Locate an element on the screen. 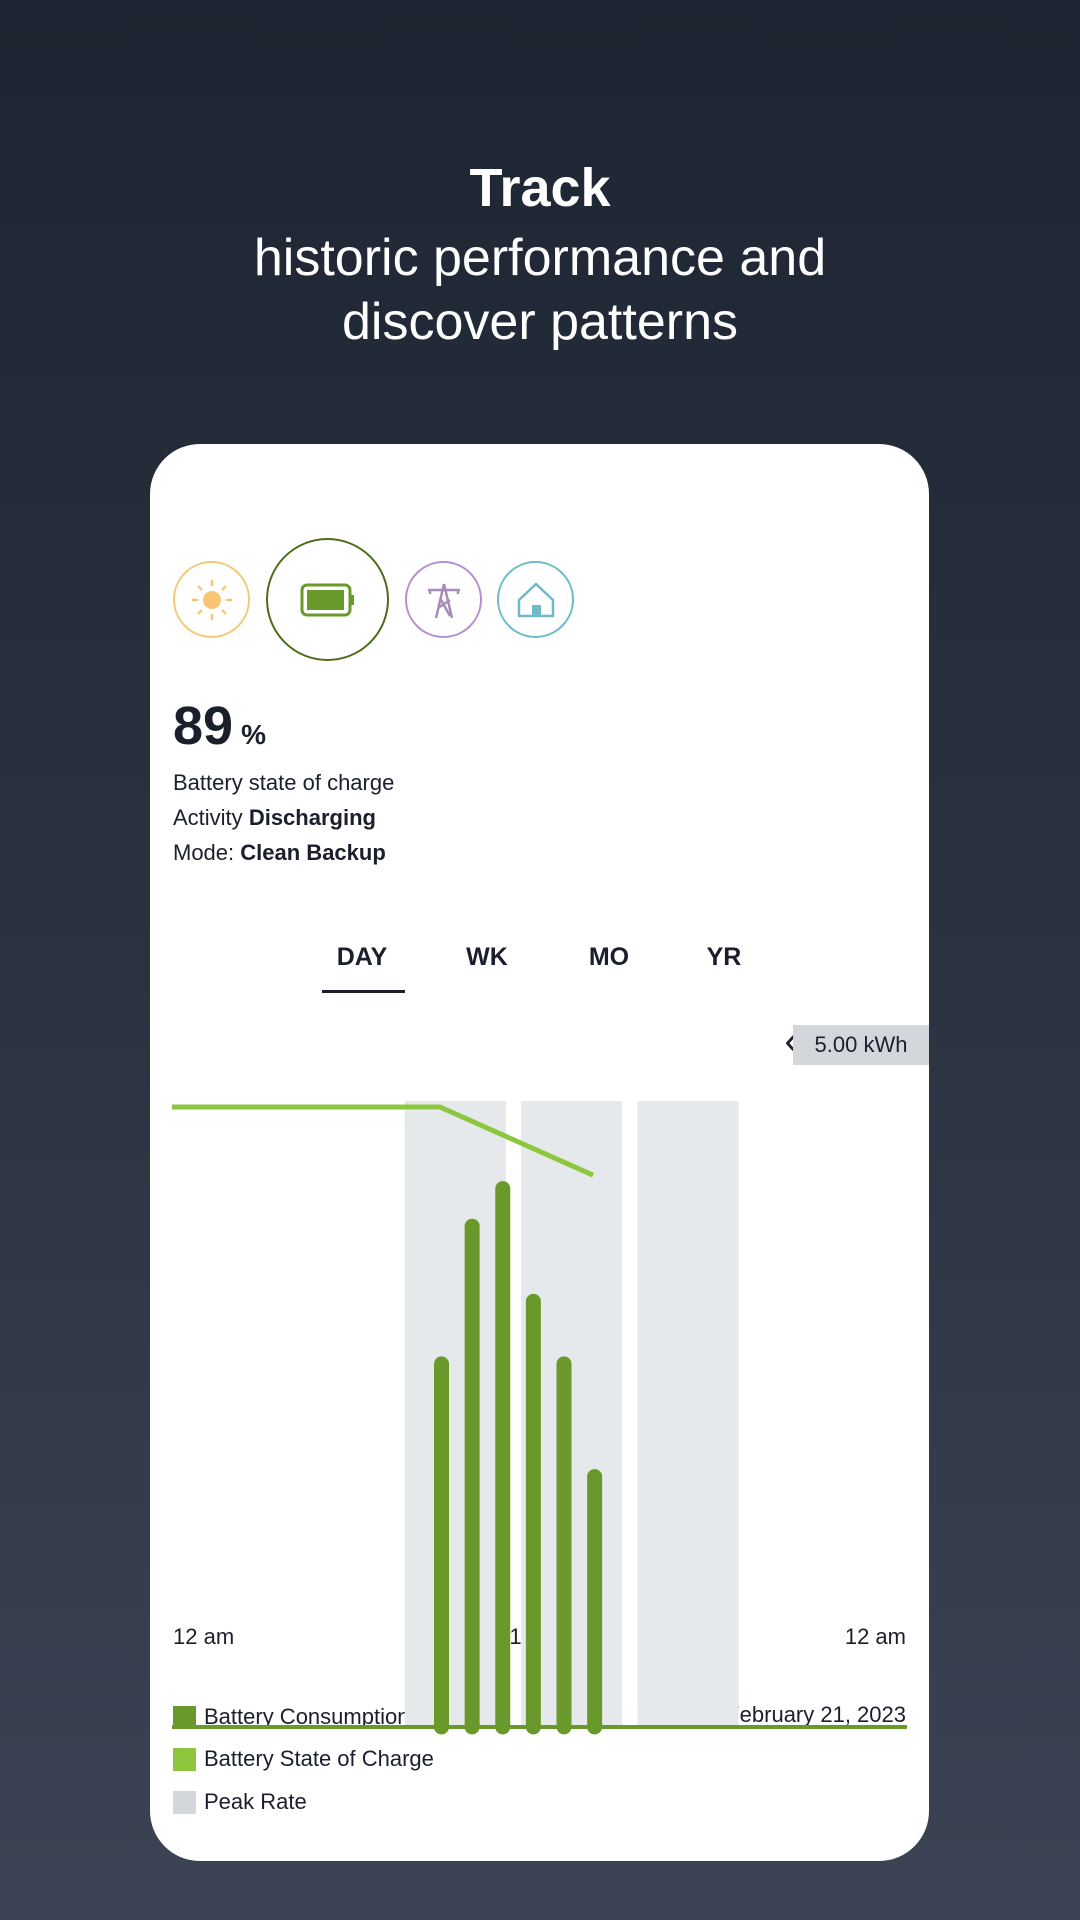 Image resolution: width=1080 pixels, height=1920 pixels. tab-day: DAY is located at coordinates (362, 957).